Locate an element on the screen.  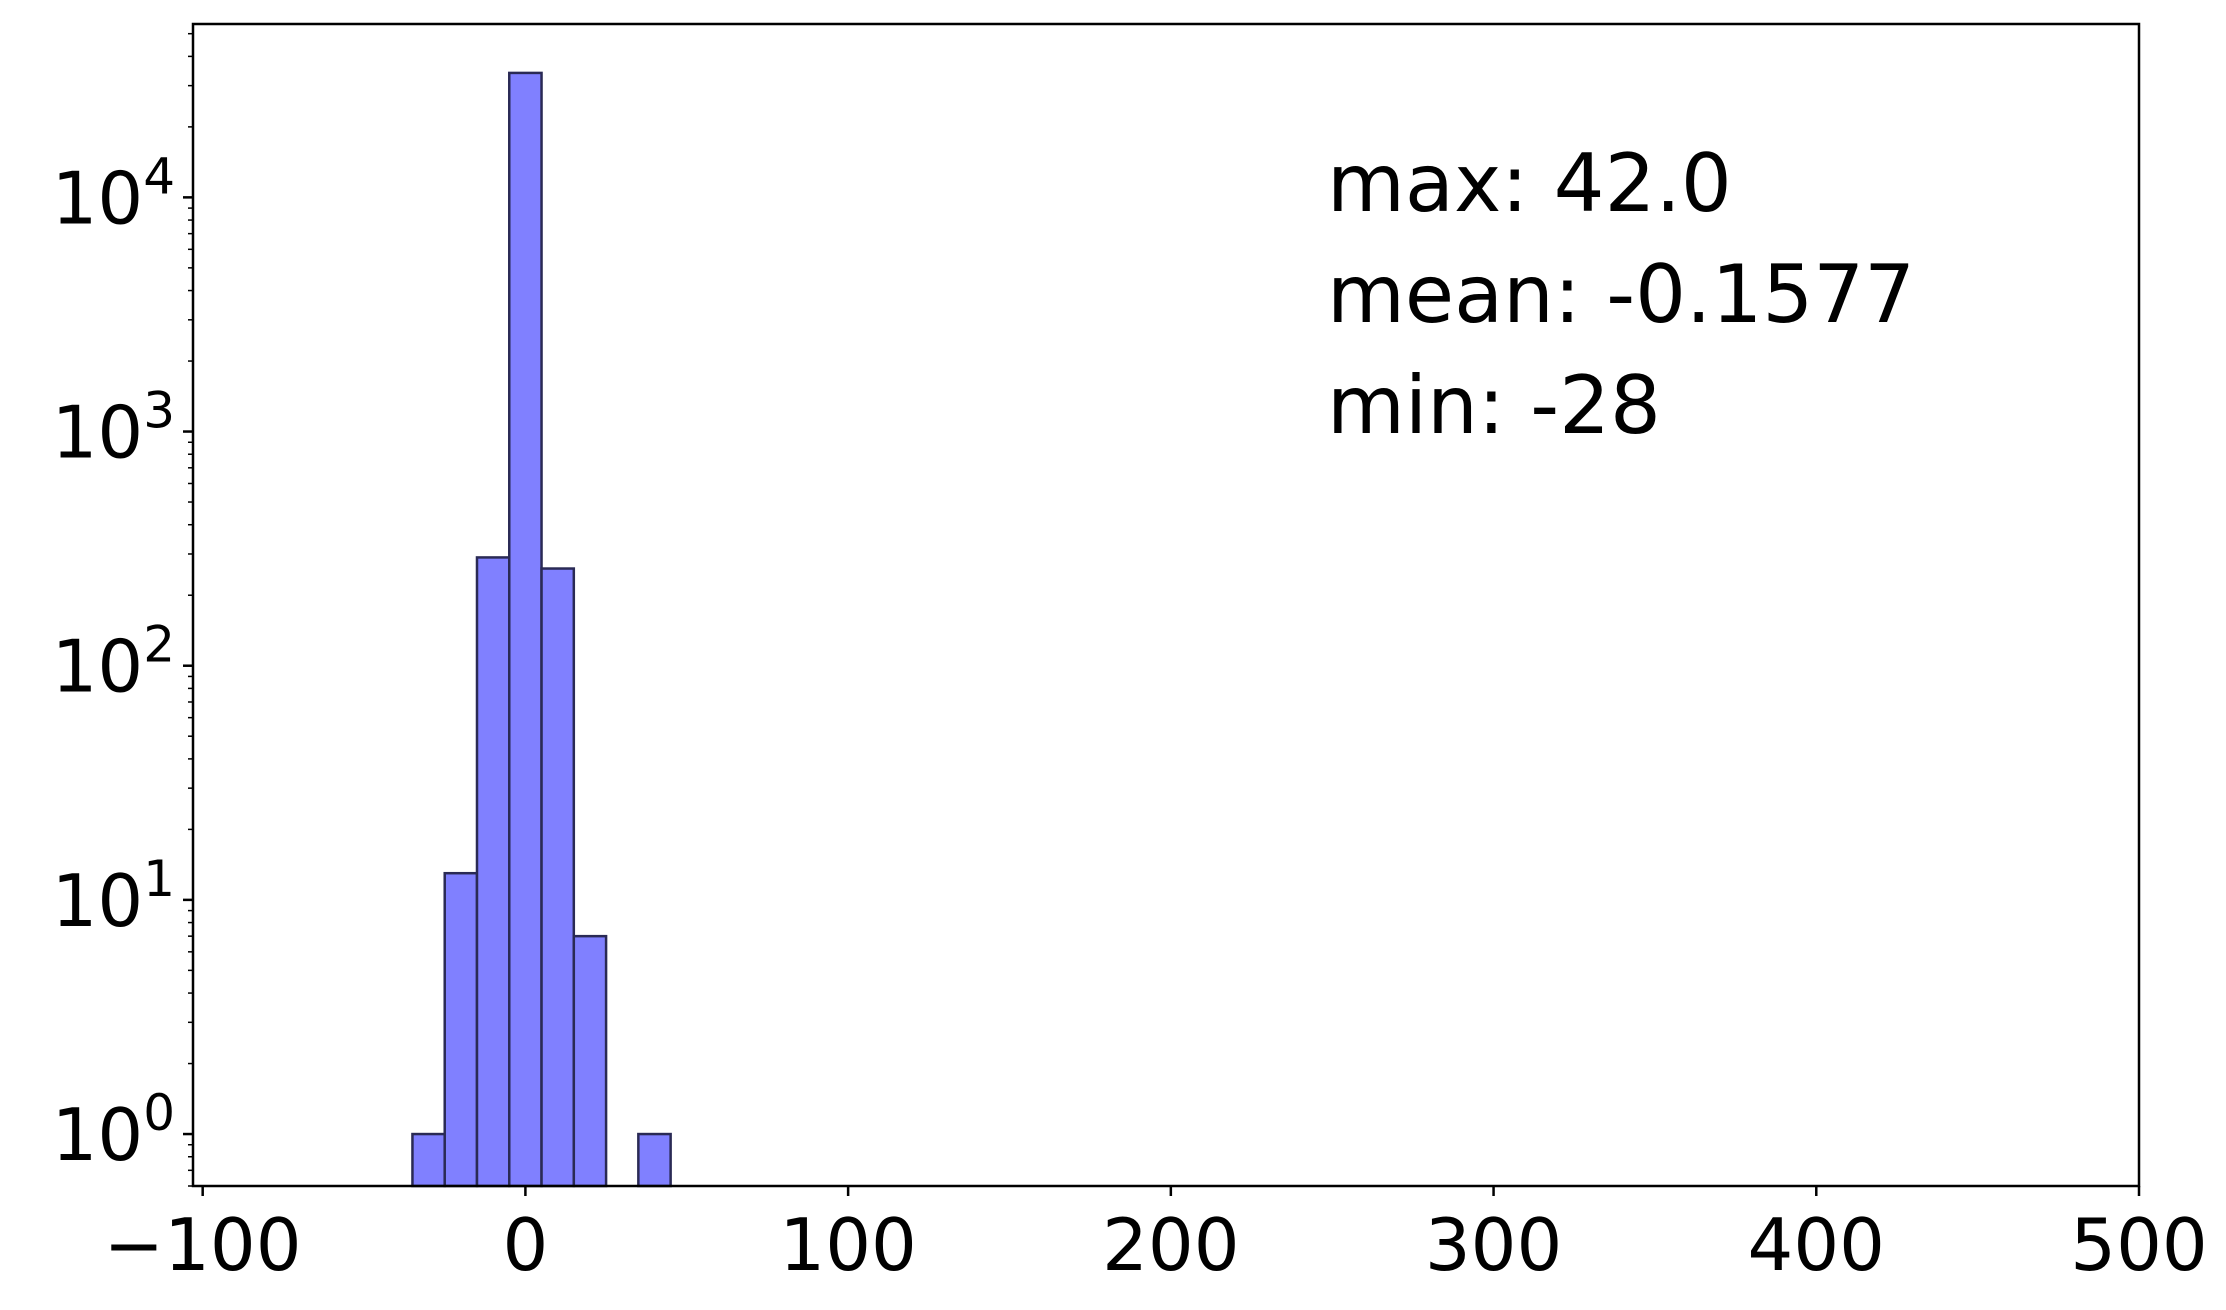
y-tick-label: 10⁰ is located at coordinates (113, 1130).